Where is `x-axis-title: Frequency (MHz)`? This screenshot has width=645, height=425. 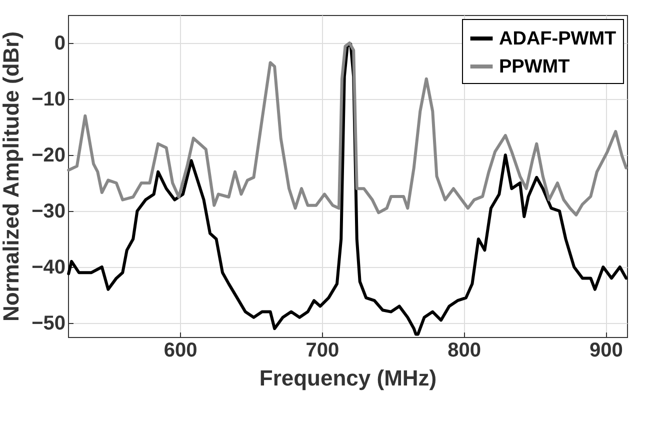 x-axis-title: Frequency (MHz) is located at coordinates (348, 378).